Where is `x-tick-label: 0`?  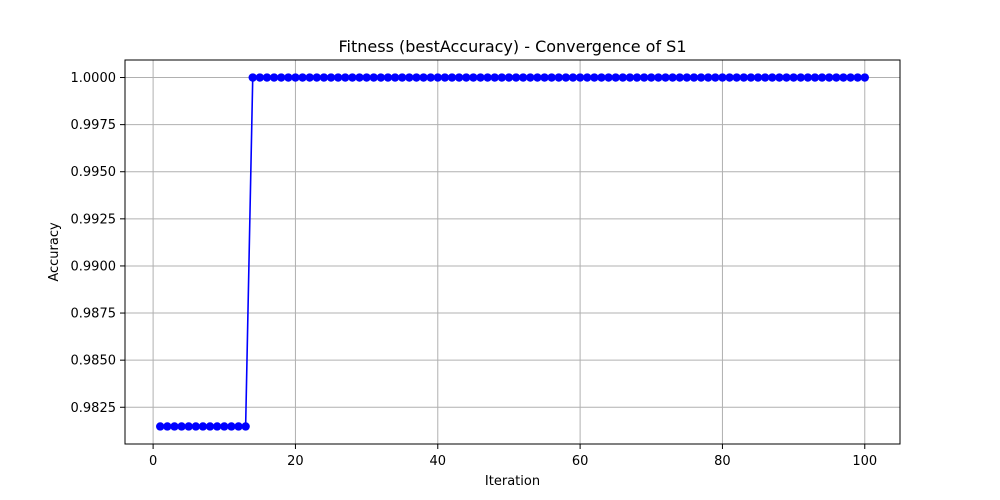 x-tick-label: 0 is located at coordinates (153, 461).